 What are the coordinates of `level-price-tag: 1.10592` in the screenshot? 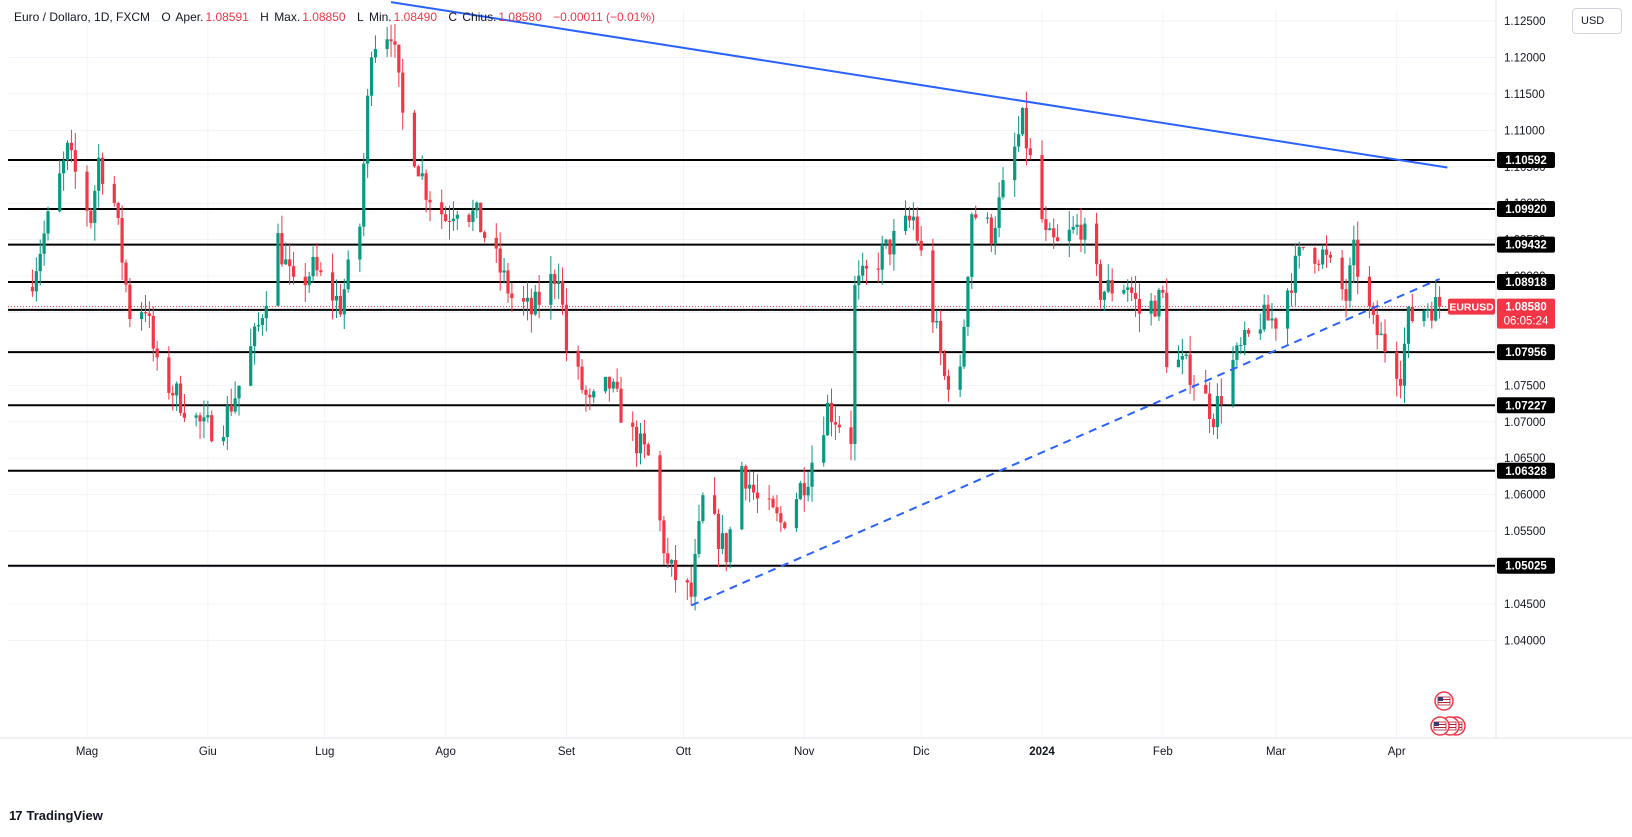 It's located at (1526, 160).